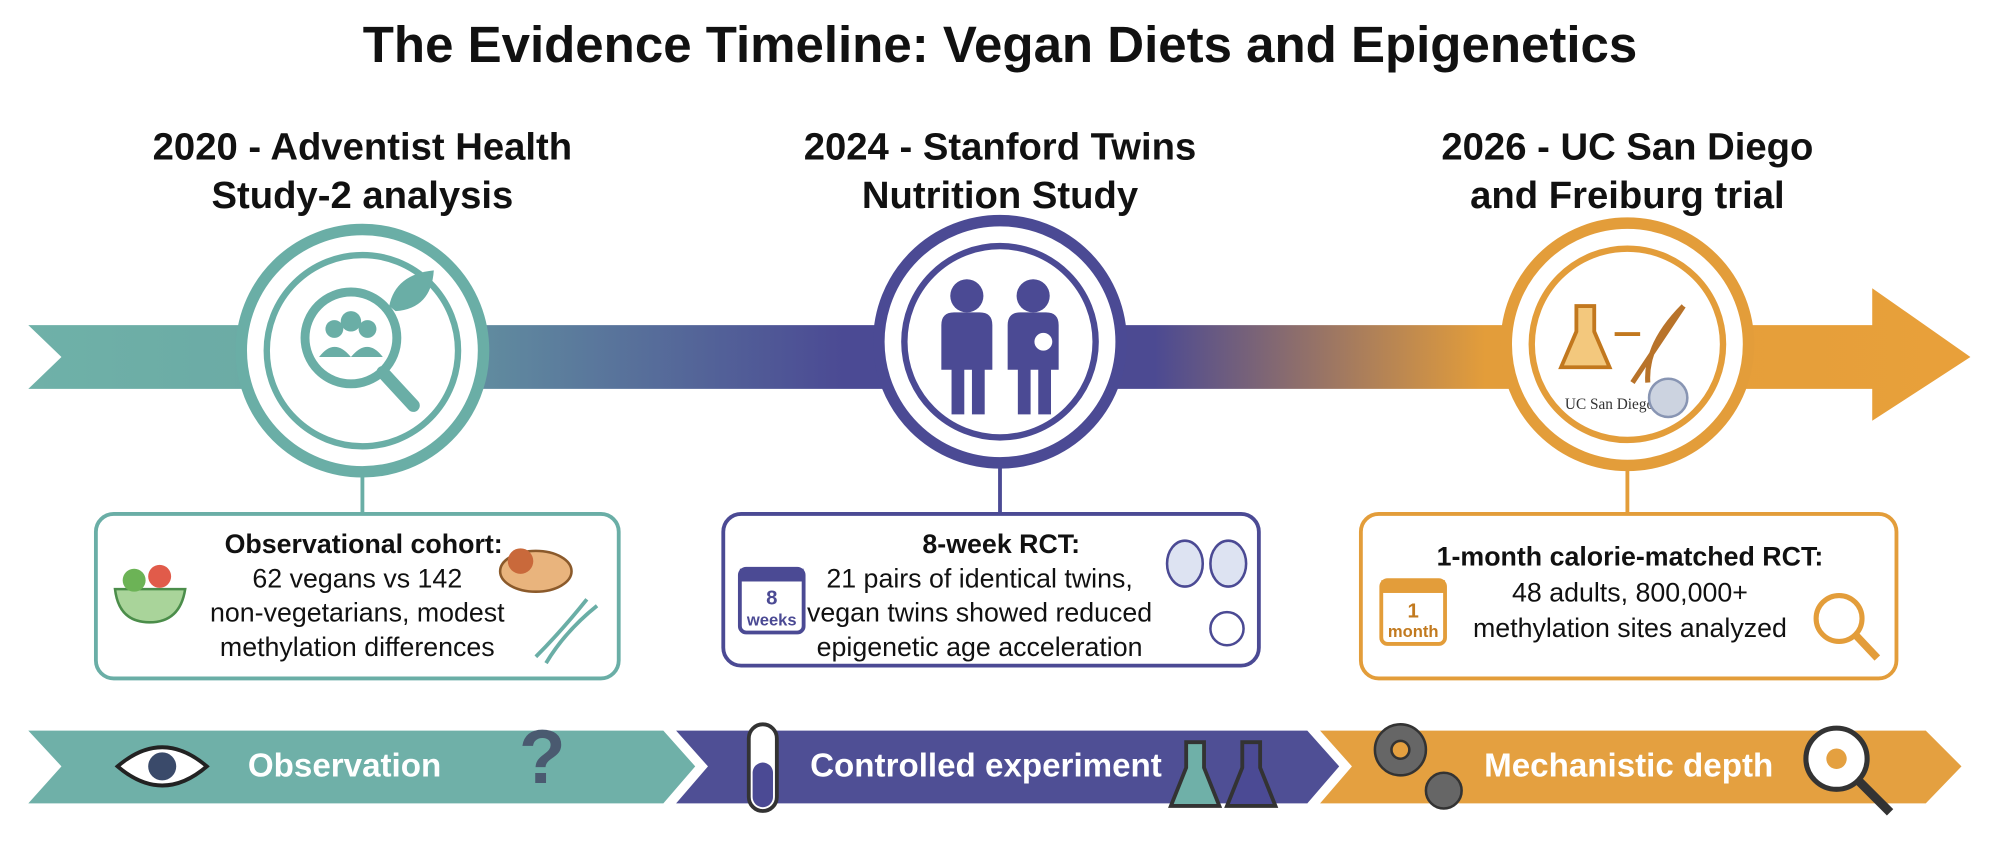 Image resolution: width=2000 pixels, height=848 pixels. What do you see at coordinates (357, 613) in the screenshot?
I see `box-line: non-vegetarians, modest` at bounding box center [357, 613].